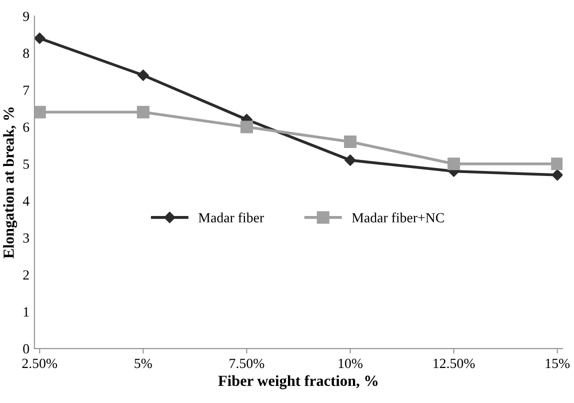 The image size is (574, 403). What do you see at coordinates (26, 53) in the screenshot?
I see `y-tick-label: 8` at bounding box center [26, 53].